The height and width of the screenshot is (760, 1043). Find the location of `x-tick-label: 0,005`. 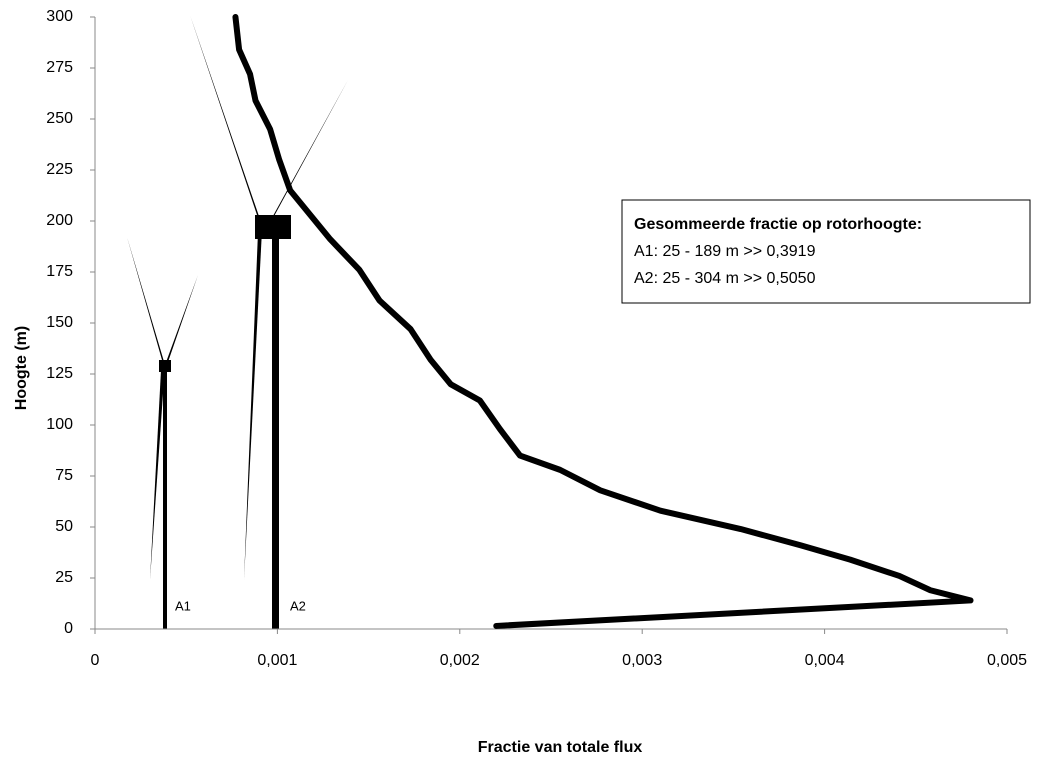

x-tick-label: 0,005 is located at coordinates (1007, 660).